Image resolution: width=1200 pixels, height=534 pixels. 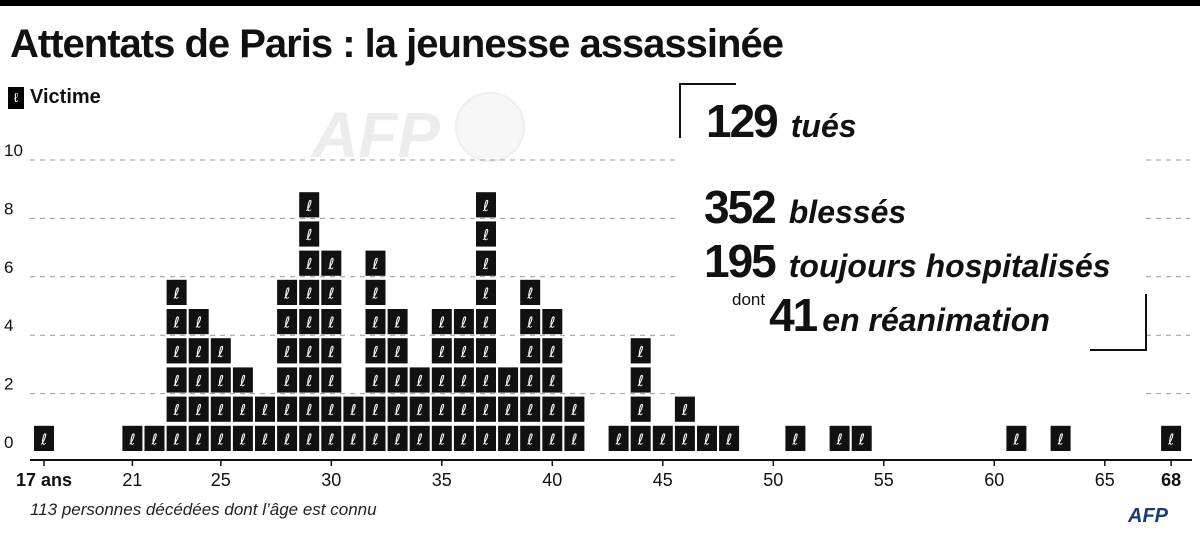 What do you see at coordinates (884, 480) in the screenshot?
I see `x-tick-label: 55` at bounding box center [884, 480].